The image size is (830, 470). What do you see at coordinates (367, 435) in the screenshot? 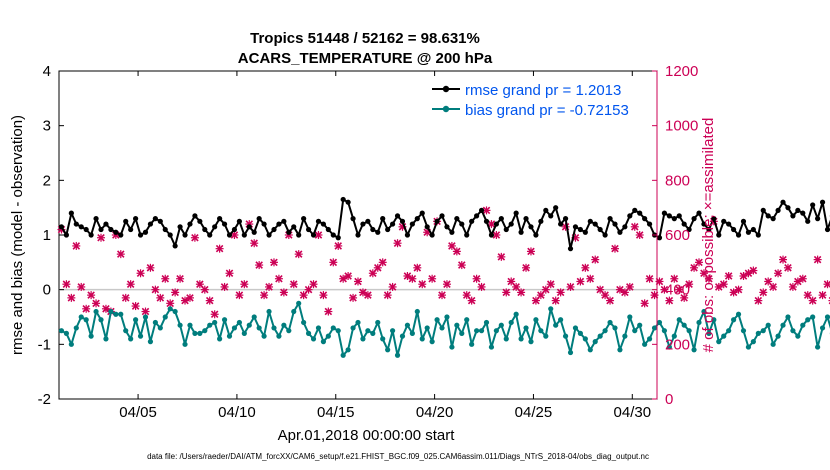
I see `x-axis-label: Apr.01,2018 00:00:00 start` at bounding box center [367, 435].